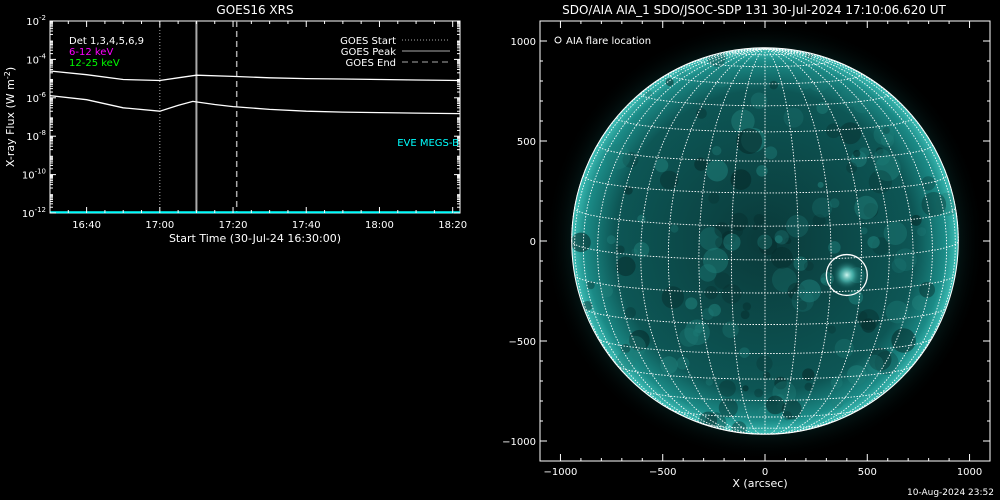  I want to click on goes-y-tick-label: 10-8, so click(36, 136).